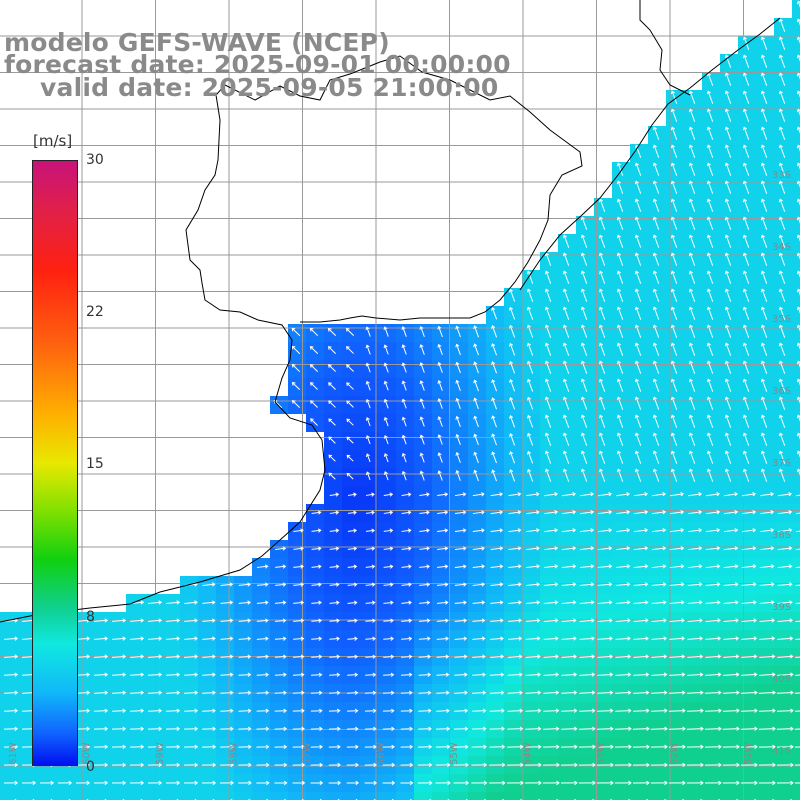  Describe the element at coordinates (675, 753) in the screenshot. I see `lon-label: 52W` at that location.